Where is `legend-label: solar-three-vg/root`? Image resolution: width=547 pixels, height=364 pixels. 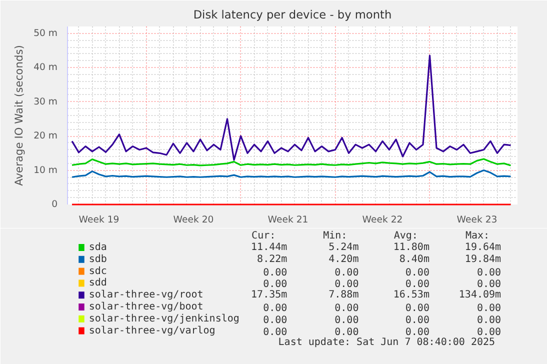 legend-label: solar-three-vg/root is located at coordinates (146, 295).